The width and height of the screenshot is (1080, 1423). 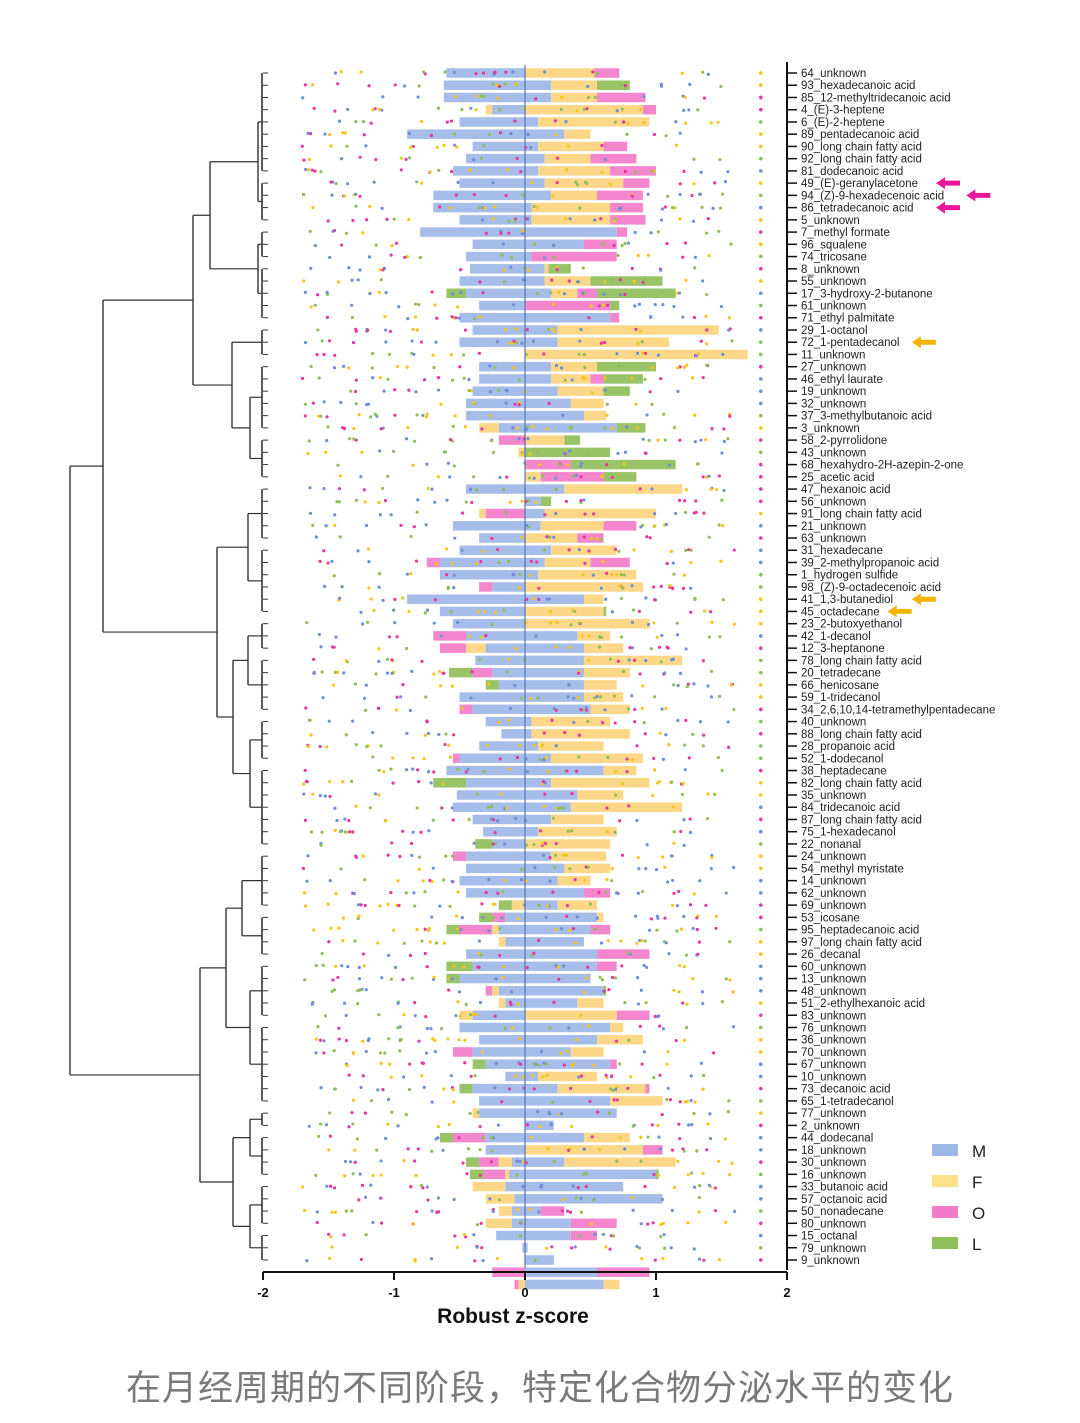 I want to click on highlight-arrow-icon, so click(x=948, y=207).